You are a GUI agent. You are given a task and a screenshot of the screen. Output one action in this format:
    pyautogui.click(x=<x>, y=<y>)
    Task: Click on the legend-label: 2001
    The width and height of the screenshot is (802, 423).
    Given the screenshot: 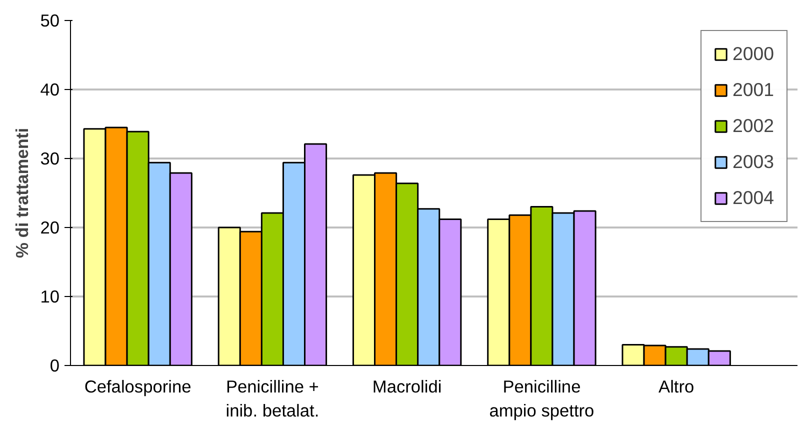 What is the action you would take?
    pyautogui.click(x=753, y=90)
    